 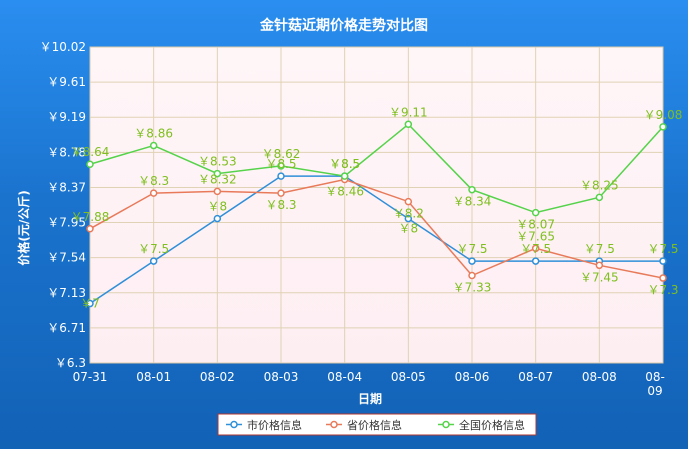 What do you see at coordinates (153, 377) in the screenshot?
I see `x-tick-label: 08-01` at bounding box center [153, 377].